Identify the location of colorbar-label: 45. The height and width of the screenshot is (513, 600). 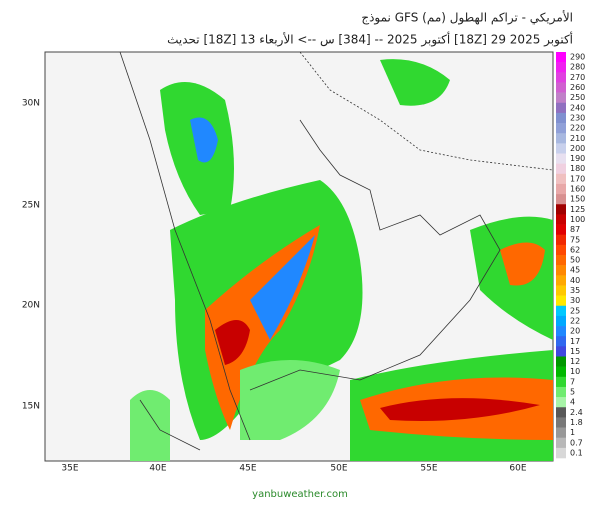
(575, 270).